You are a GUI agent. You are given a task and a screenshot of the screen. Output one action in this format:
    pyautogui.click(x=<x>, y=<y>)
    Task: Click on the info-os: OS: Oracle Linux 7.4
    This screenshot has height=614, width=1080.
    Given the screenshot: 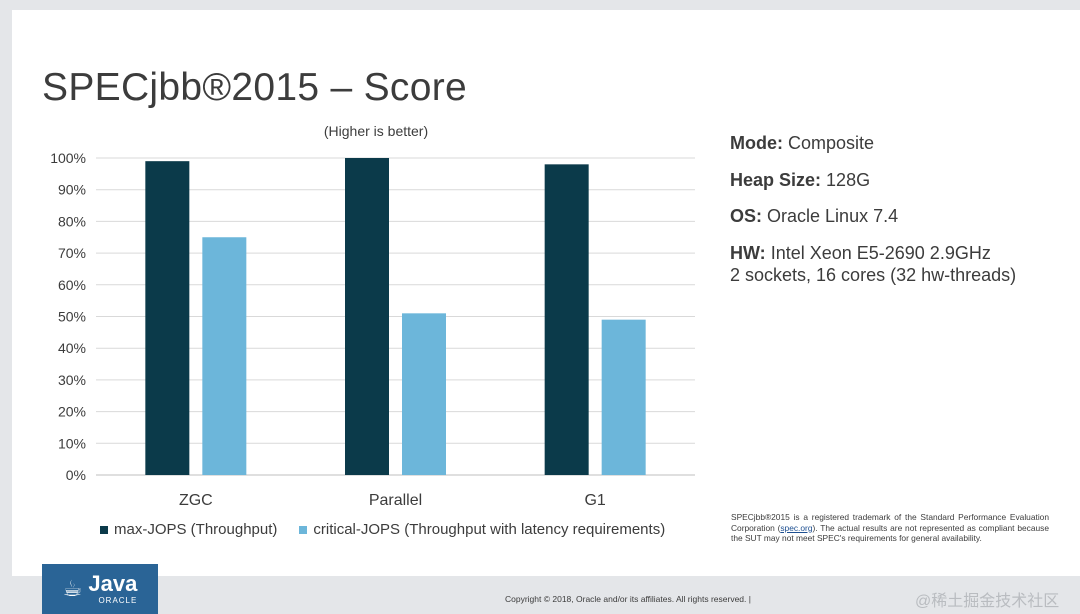 What is the action you would take?
    pyautogui.click(x=814, y=216)
    